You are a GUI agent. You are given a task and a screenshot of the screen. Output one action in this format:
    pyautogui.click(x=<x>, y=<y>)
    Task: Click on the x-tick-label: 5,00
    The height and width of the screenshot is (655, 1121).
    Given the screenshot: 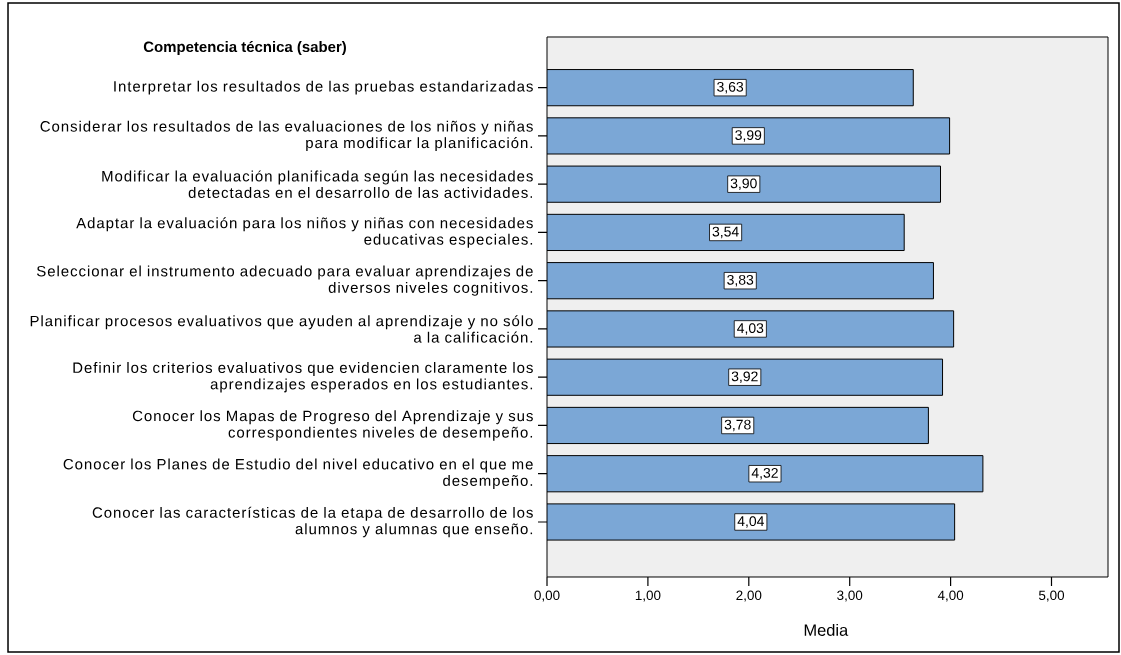 What is the action you would take?
    pyautogui.click(x=1051, y=596)
    